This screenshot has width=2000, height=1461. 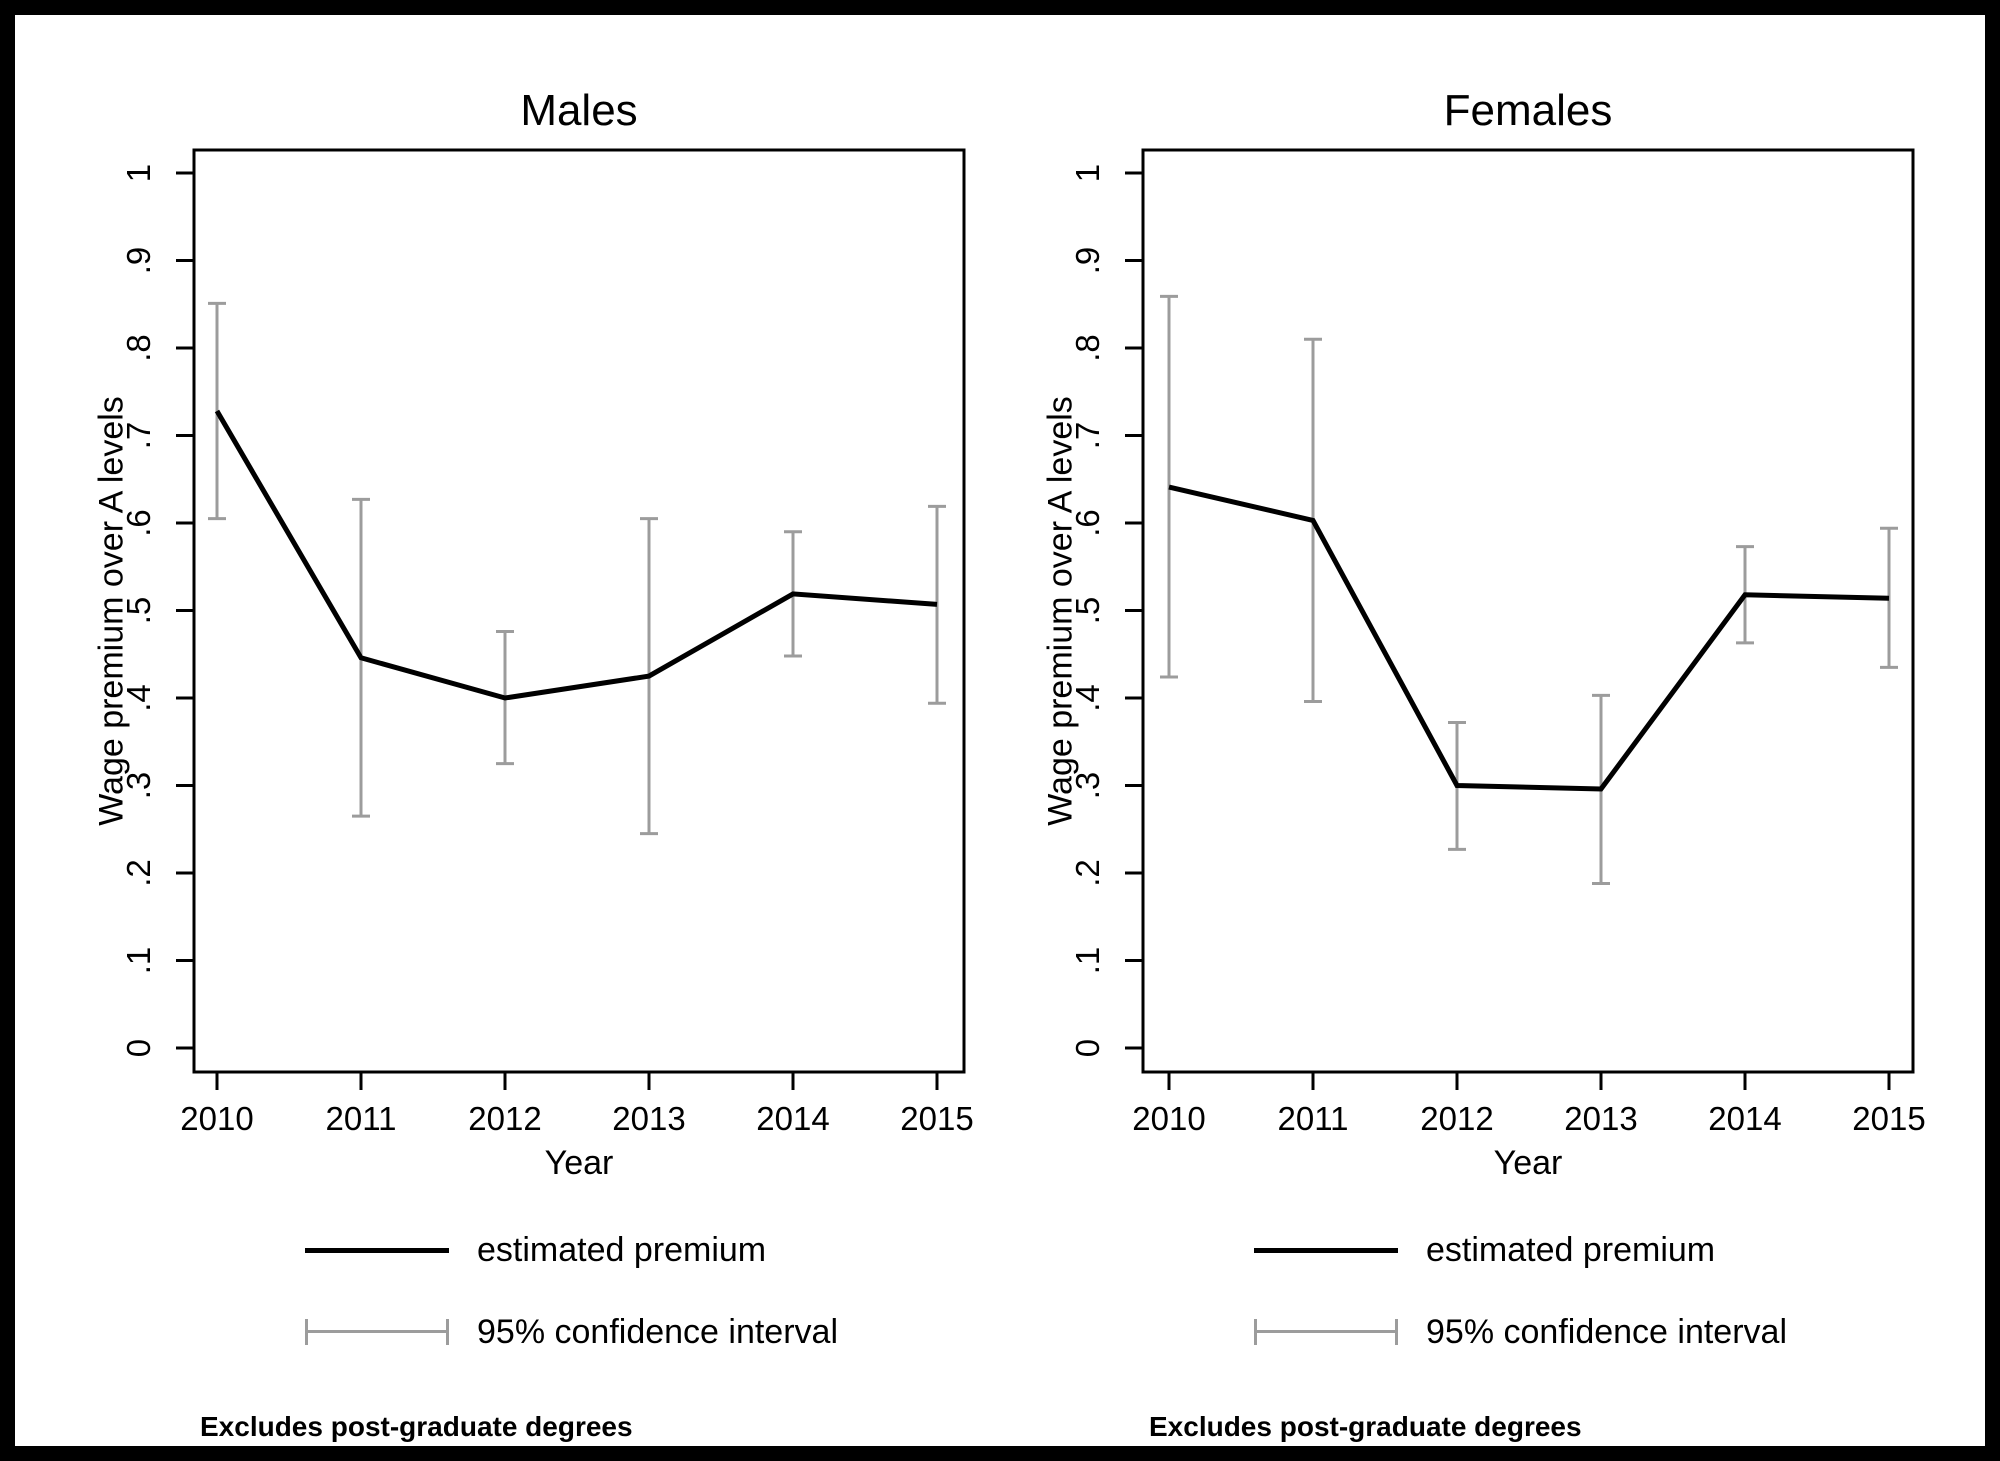 I want to click on x-axis-label-females: Year, so click(x=1528, y=1163).